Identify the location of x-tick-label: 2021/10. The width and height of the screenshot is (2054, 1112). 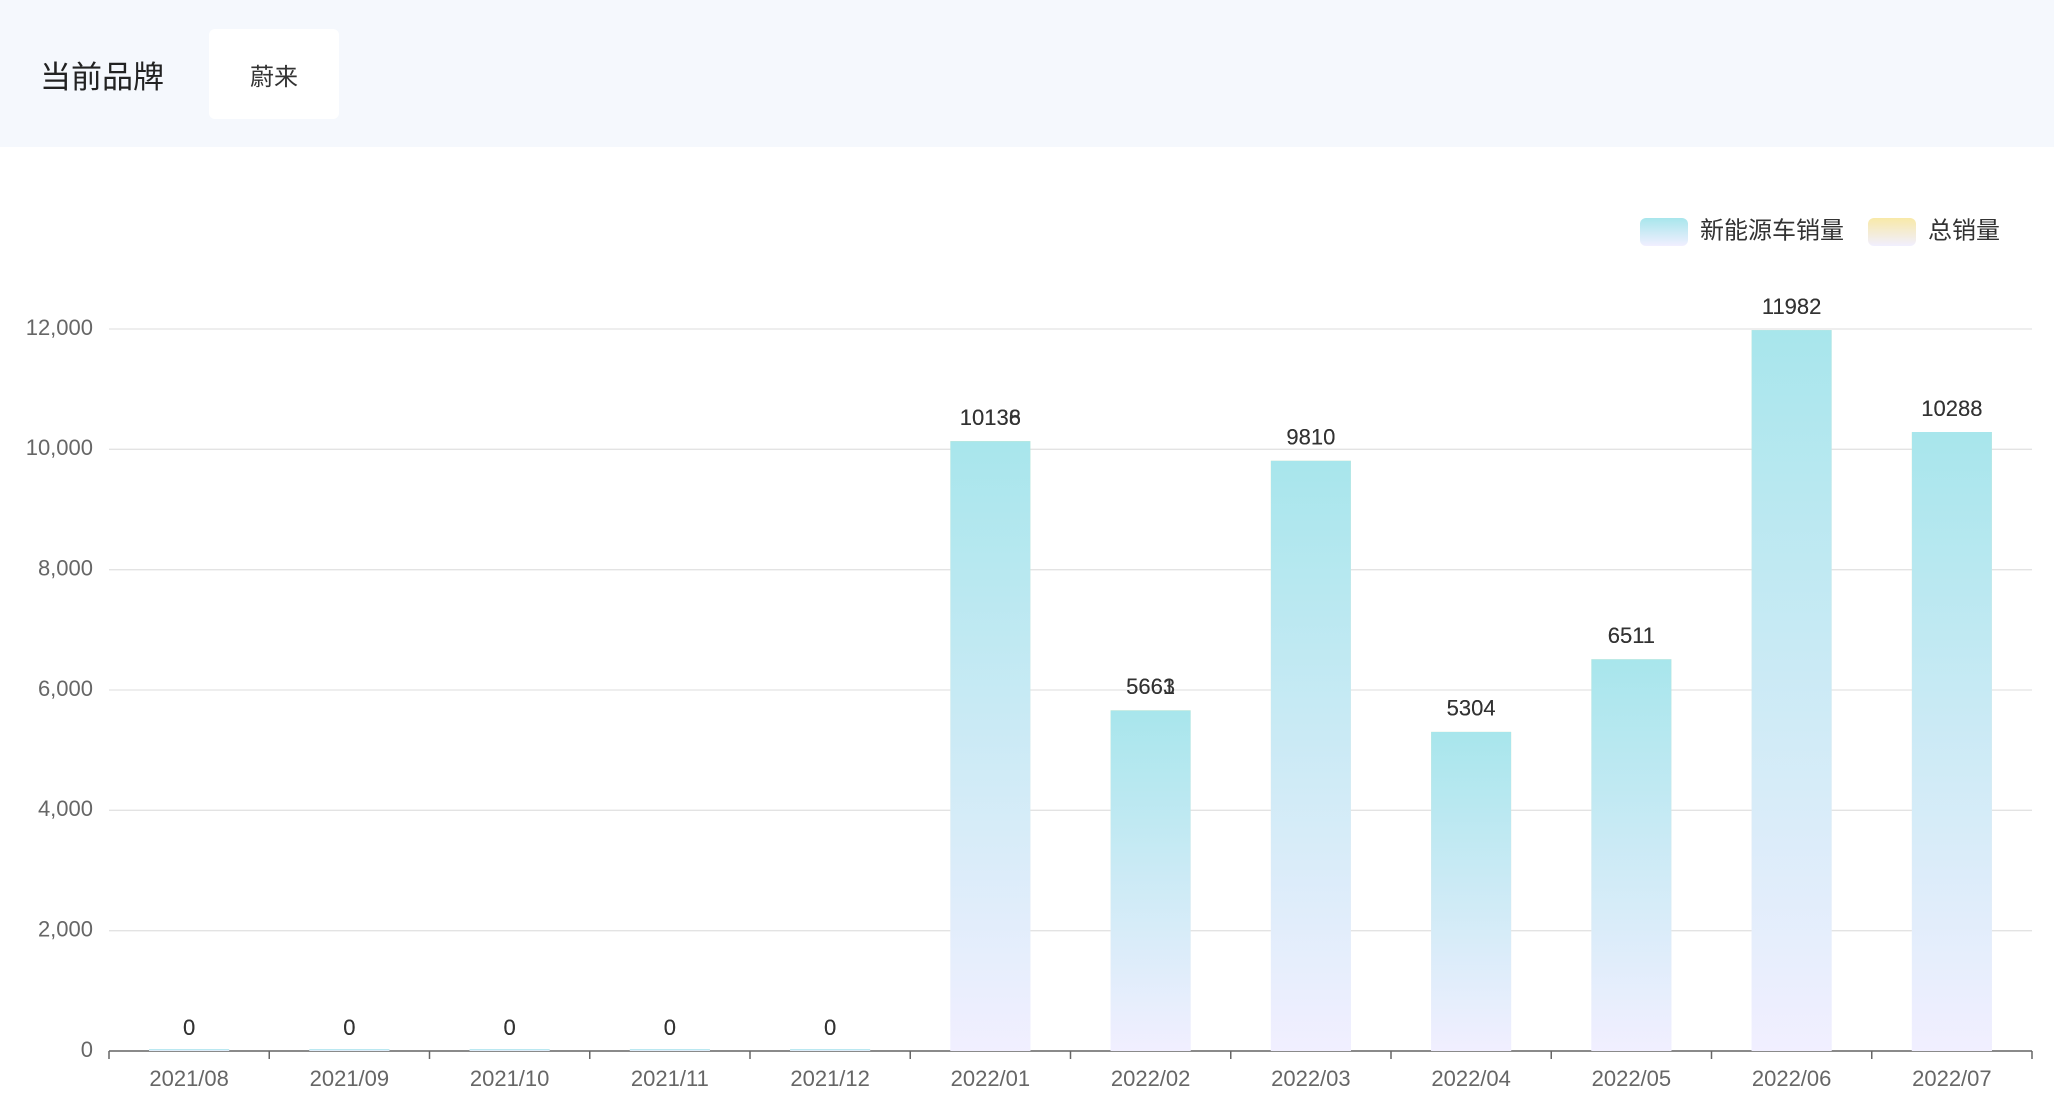
(510, 1078).